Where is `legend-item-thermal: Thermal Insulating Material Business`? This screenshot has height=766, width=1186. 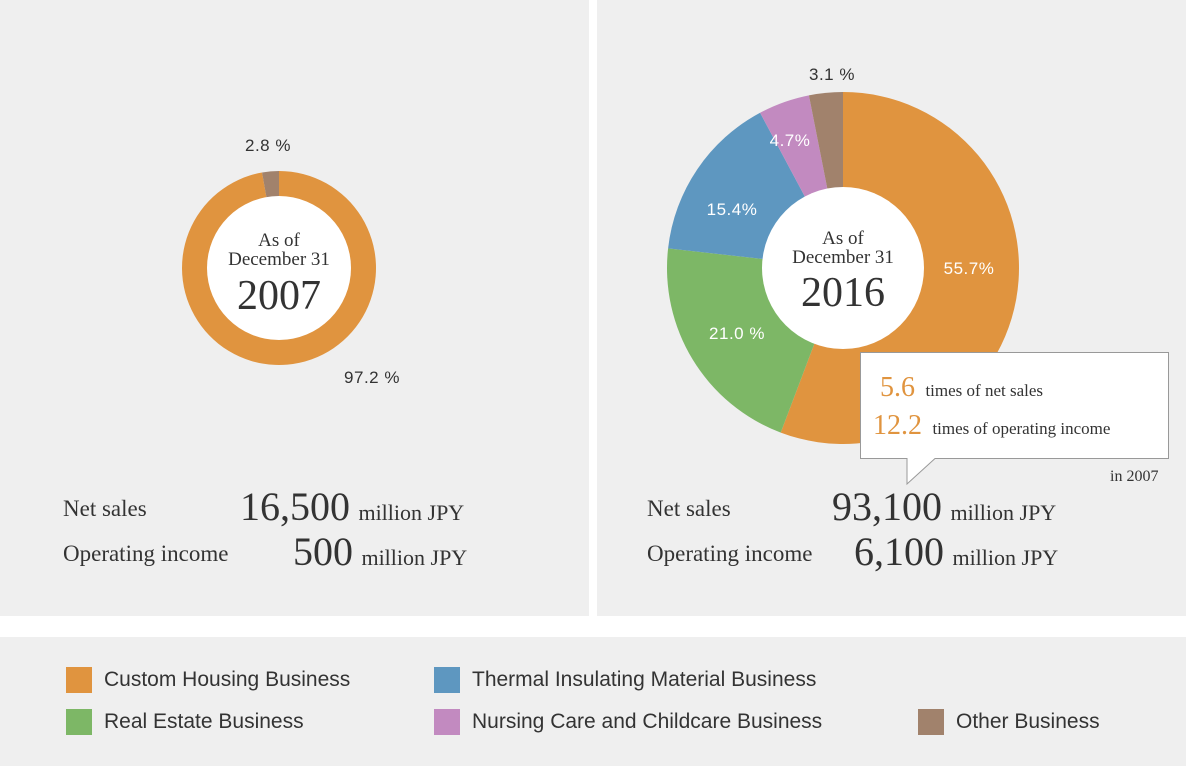
legend-item-thermal: Thermal Insulating Material Business is located at coordinates (625, 680).